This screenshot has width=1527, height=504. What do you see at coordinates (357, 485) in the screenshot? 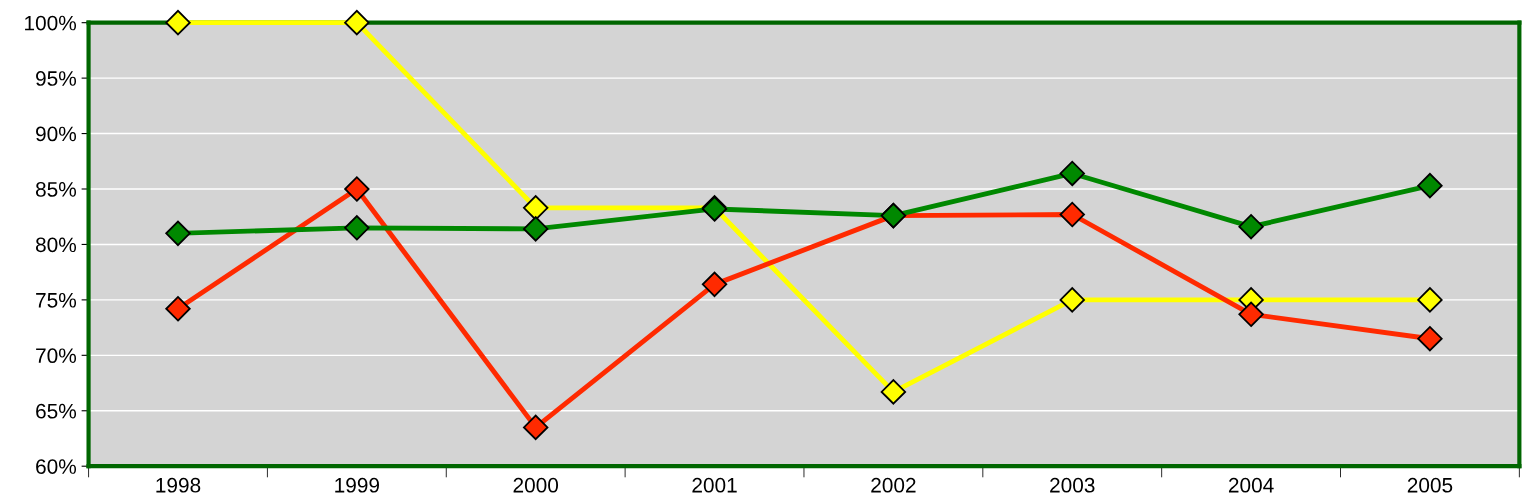
I see `x-tick-label: 1999` at bounding box center [357, 485].